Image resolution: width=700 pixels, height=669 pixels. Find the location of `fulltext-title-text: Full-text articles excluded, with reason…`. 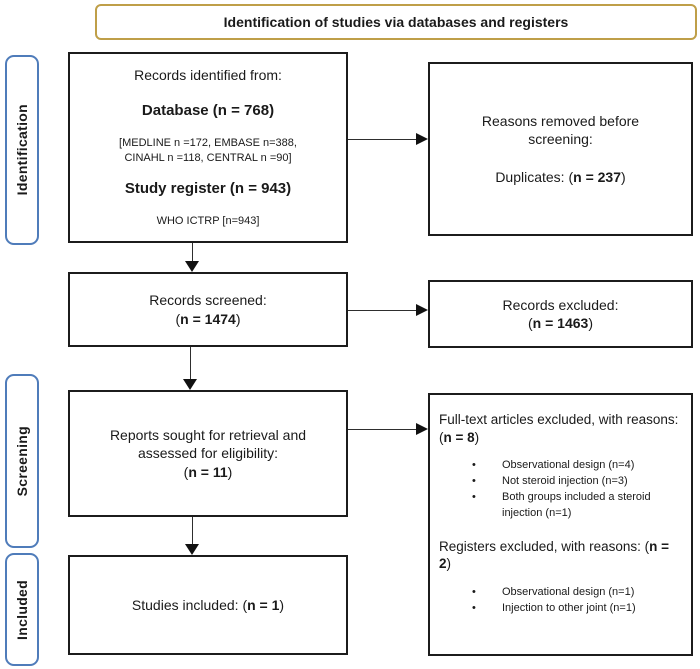

fulltext-title-text: Full-text articles excluded, with reason… is located at coordinates (559, 428).